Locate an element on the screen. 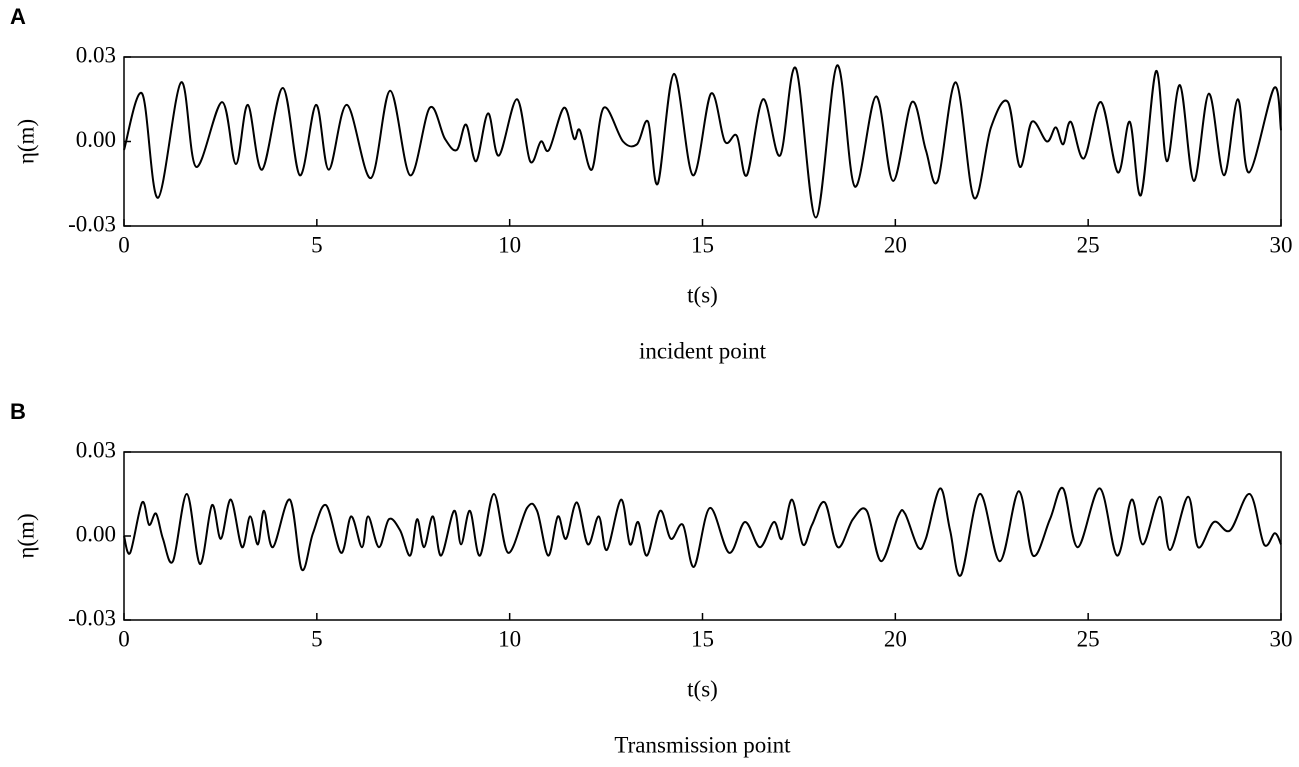 This screenshot has width=1299, height=767. panel-label: B is located at coordinates (18, 411).